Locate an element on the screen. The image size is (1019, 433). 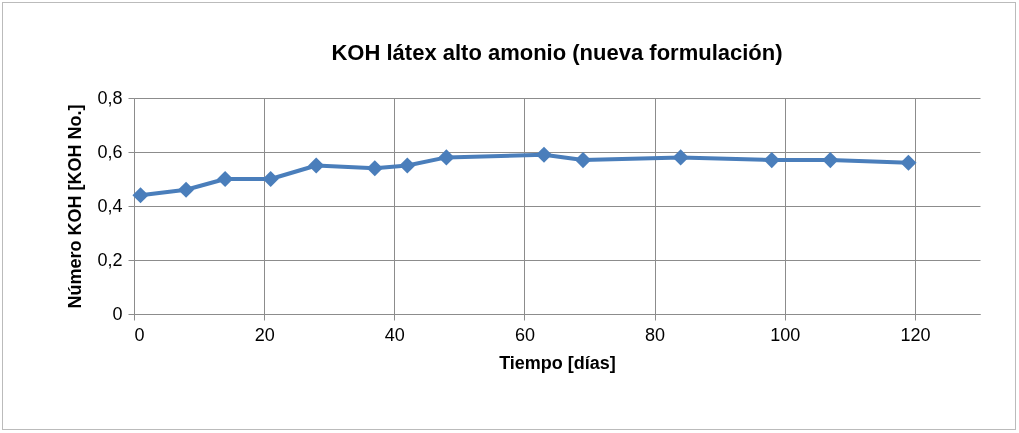
x-tick-label: 100 is located at coordinates (785, 334).